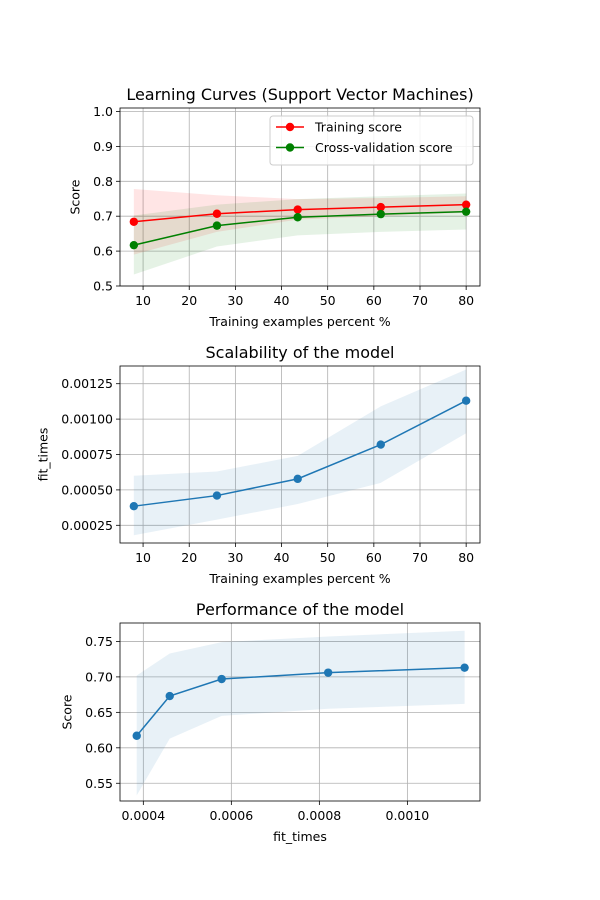 The width and height of the screenshot is (600, 900). I want to click on axes-frame, so click(300, 197).